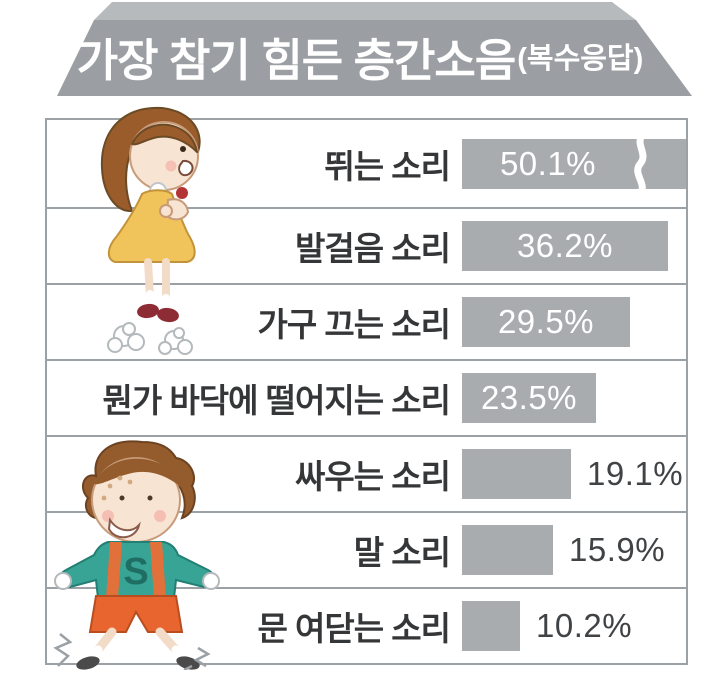 The height and width of the screenshot is (687, 720). Describe the element at coordinates (354, 325) in the screenshot. I see `category-label: 가구 끄는 소리` at that location.